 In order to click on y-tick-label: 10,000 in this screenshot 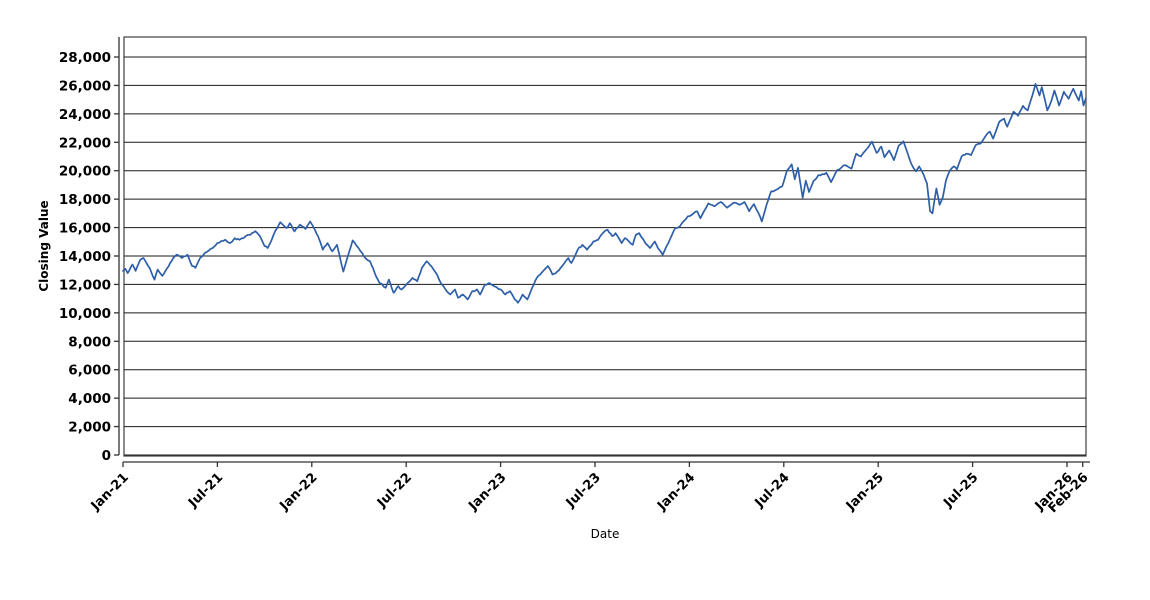, I will do `click(85, 314)`.